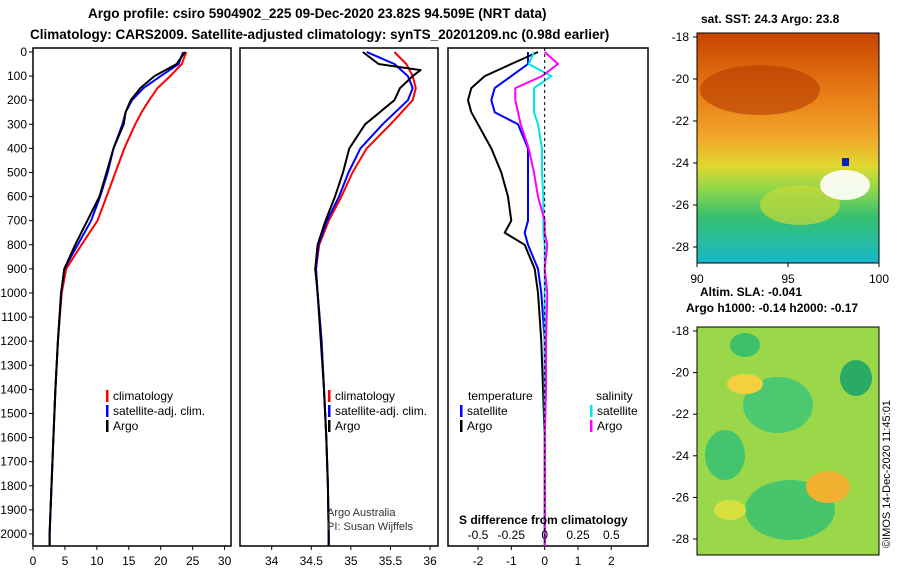 Image resolution: width=900 pixels, height=580 pixels. Describe the element at coordinates (13, 341) in the screenshot. I see `depth-tick-label-1200: 1200` at that location.